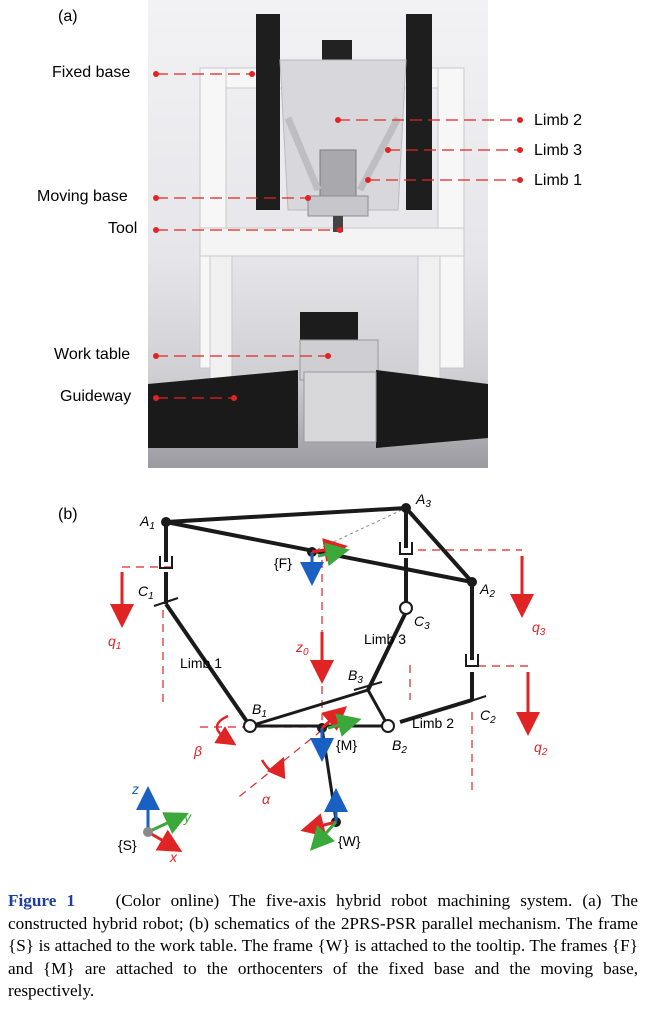 The width and height of the screenshot is (646, 1022). What do you see at coordinates (346, 745) in the screenshot?
I see `label-frame-m: {M}` at bounding box center [346, 745].